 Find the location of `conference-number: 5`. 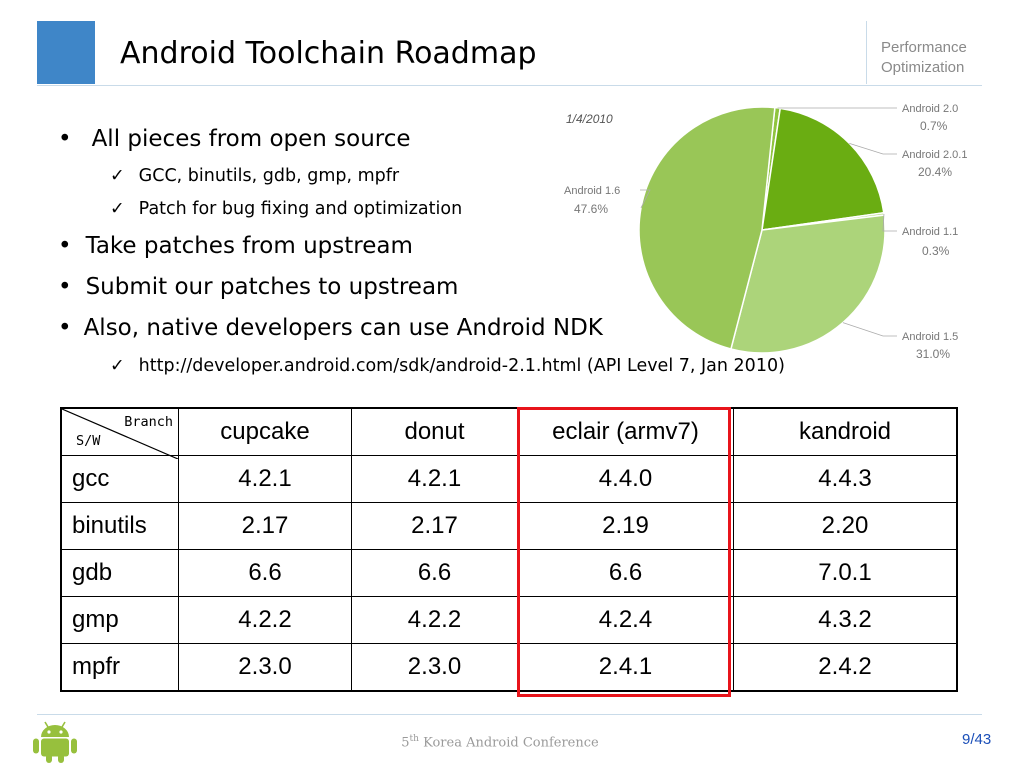

conference-number: 5 is located at coordinates (405, 743).